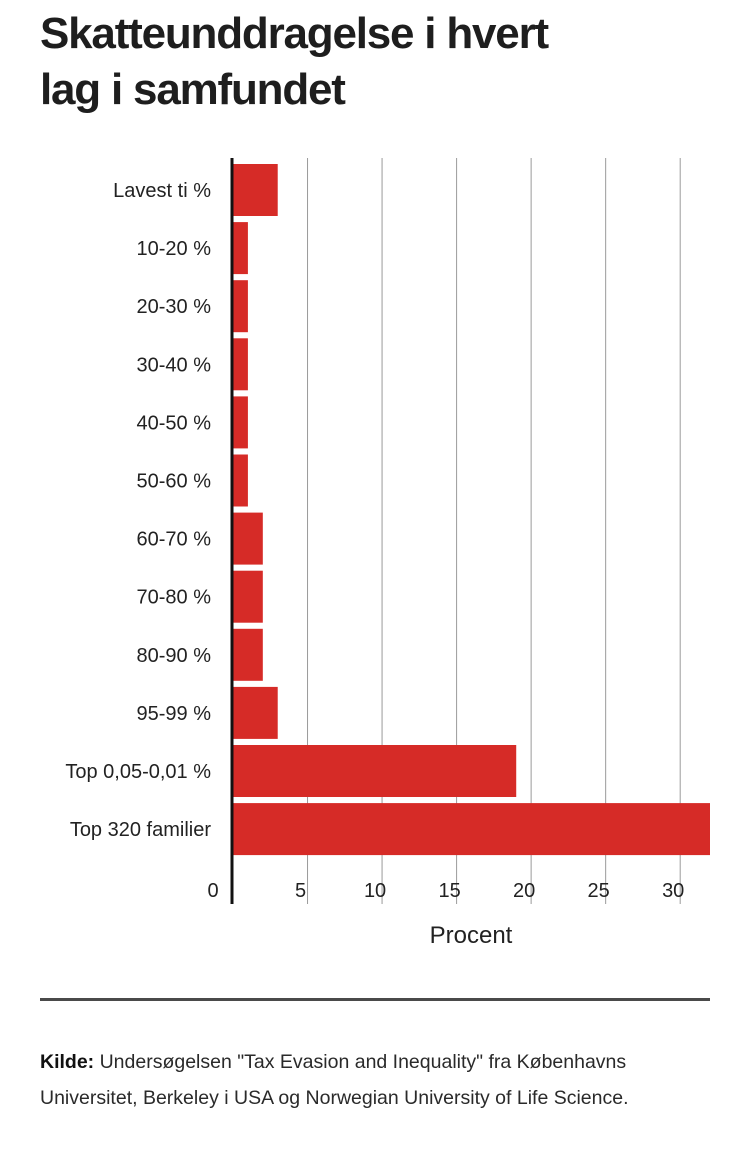 This screenshot has height=1149, width=750. I want to click on category-label: 20-30 %, so click(174, 307).